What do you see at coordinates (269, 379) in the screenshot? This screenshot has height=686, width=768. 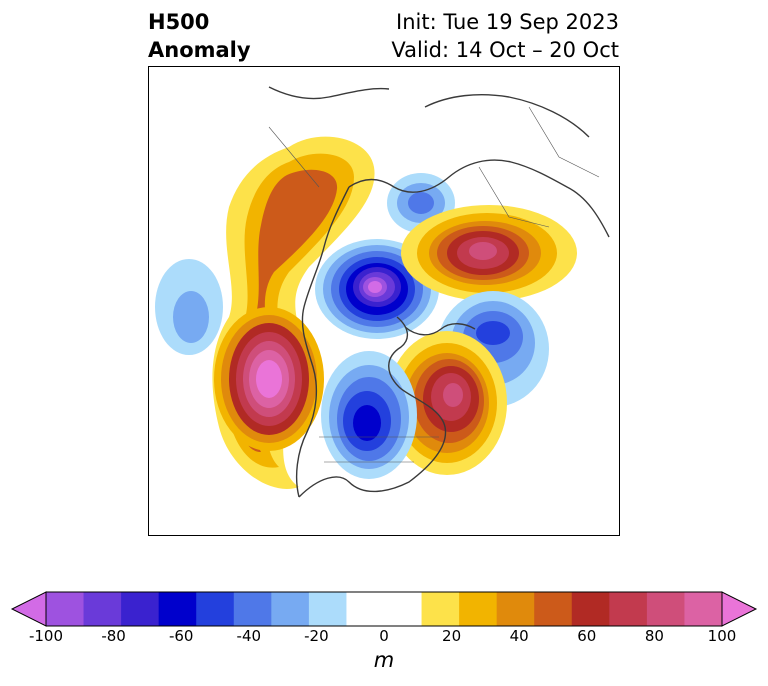 I see `ridge-pacific` at bounding box center [269, 379].